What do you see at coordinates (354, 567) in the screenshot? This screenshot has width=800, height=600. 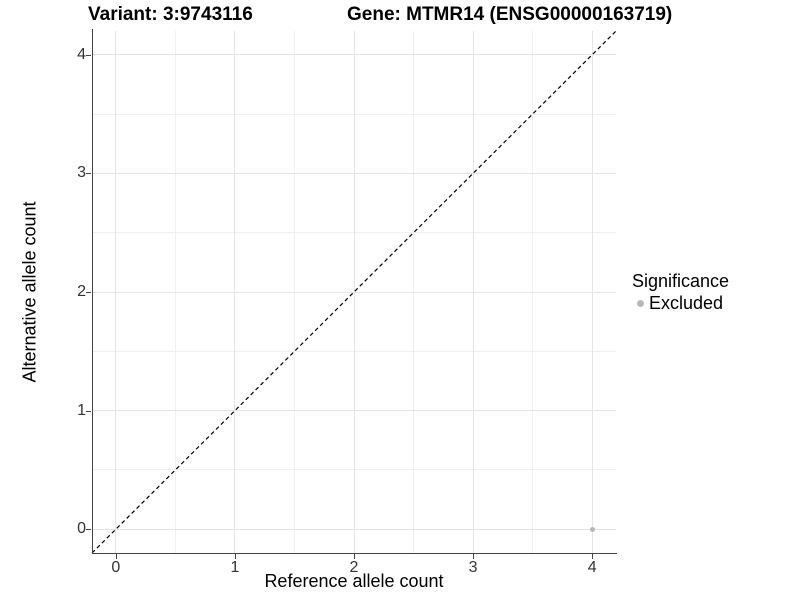 I see `x-tick-label: 2` at bounding box center [354, 567].